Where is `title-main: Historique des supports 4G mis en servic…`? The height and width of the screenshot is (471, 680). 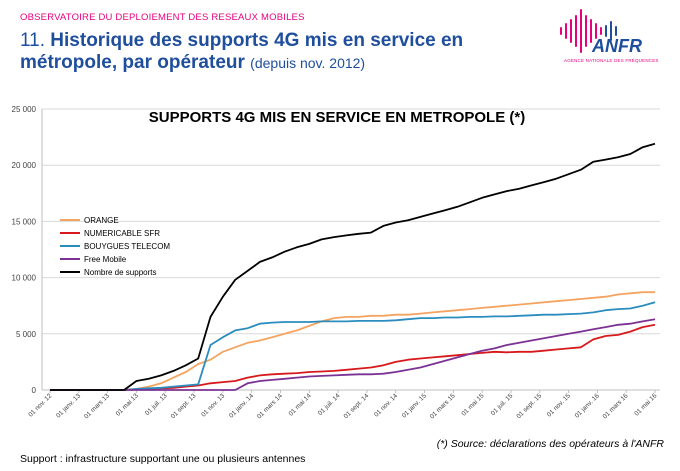
title-main: Historique des supports 4G mis en servic… is located at coordinates (242, 51).